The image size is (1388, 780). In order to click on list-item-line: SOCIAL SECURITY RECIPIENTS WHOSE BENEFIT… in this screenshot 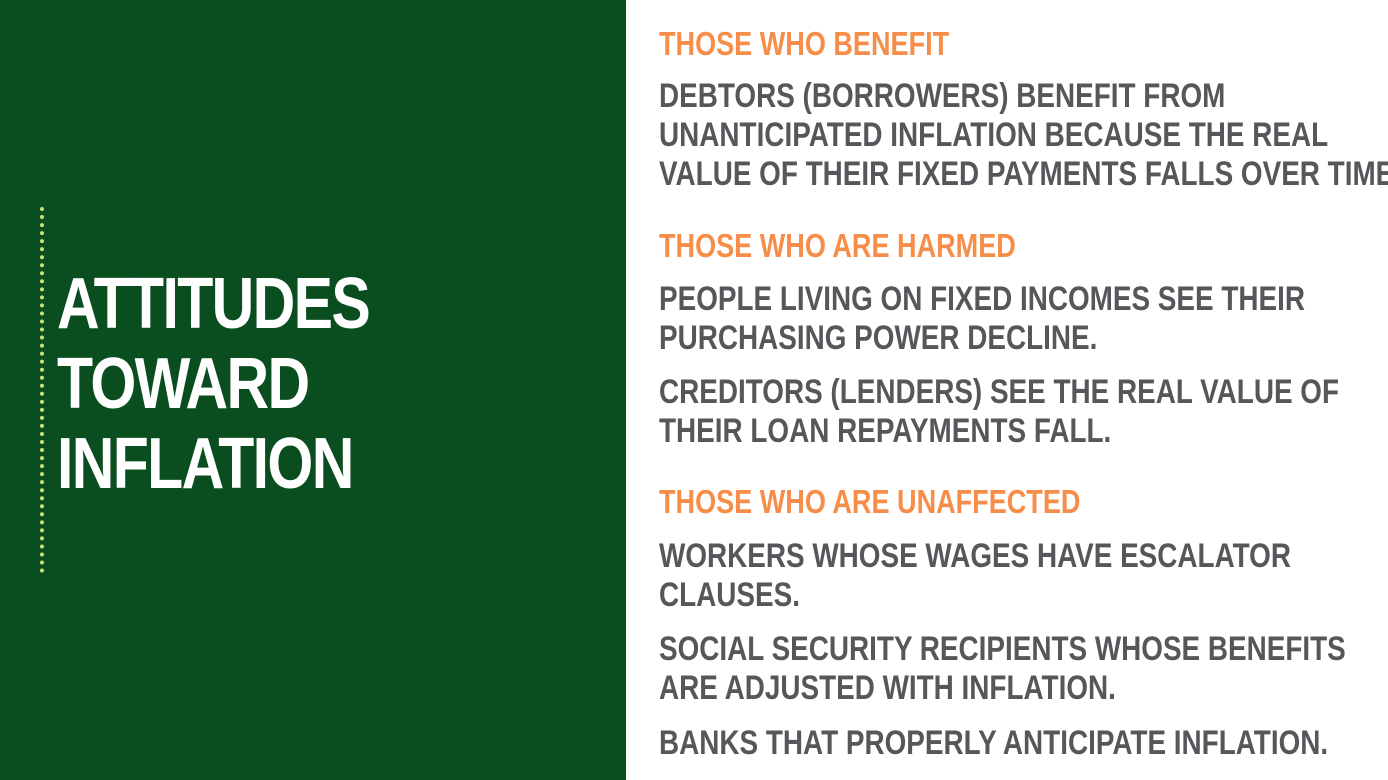, I will do `click(1002, 649)`.